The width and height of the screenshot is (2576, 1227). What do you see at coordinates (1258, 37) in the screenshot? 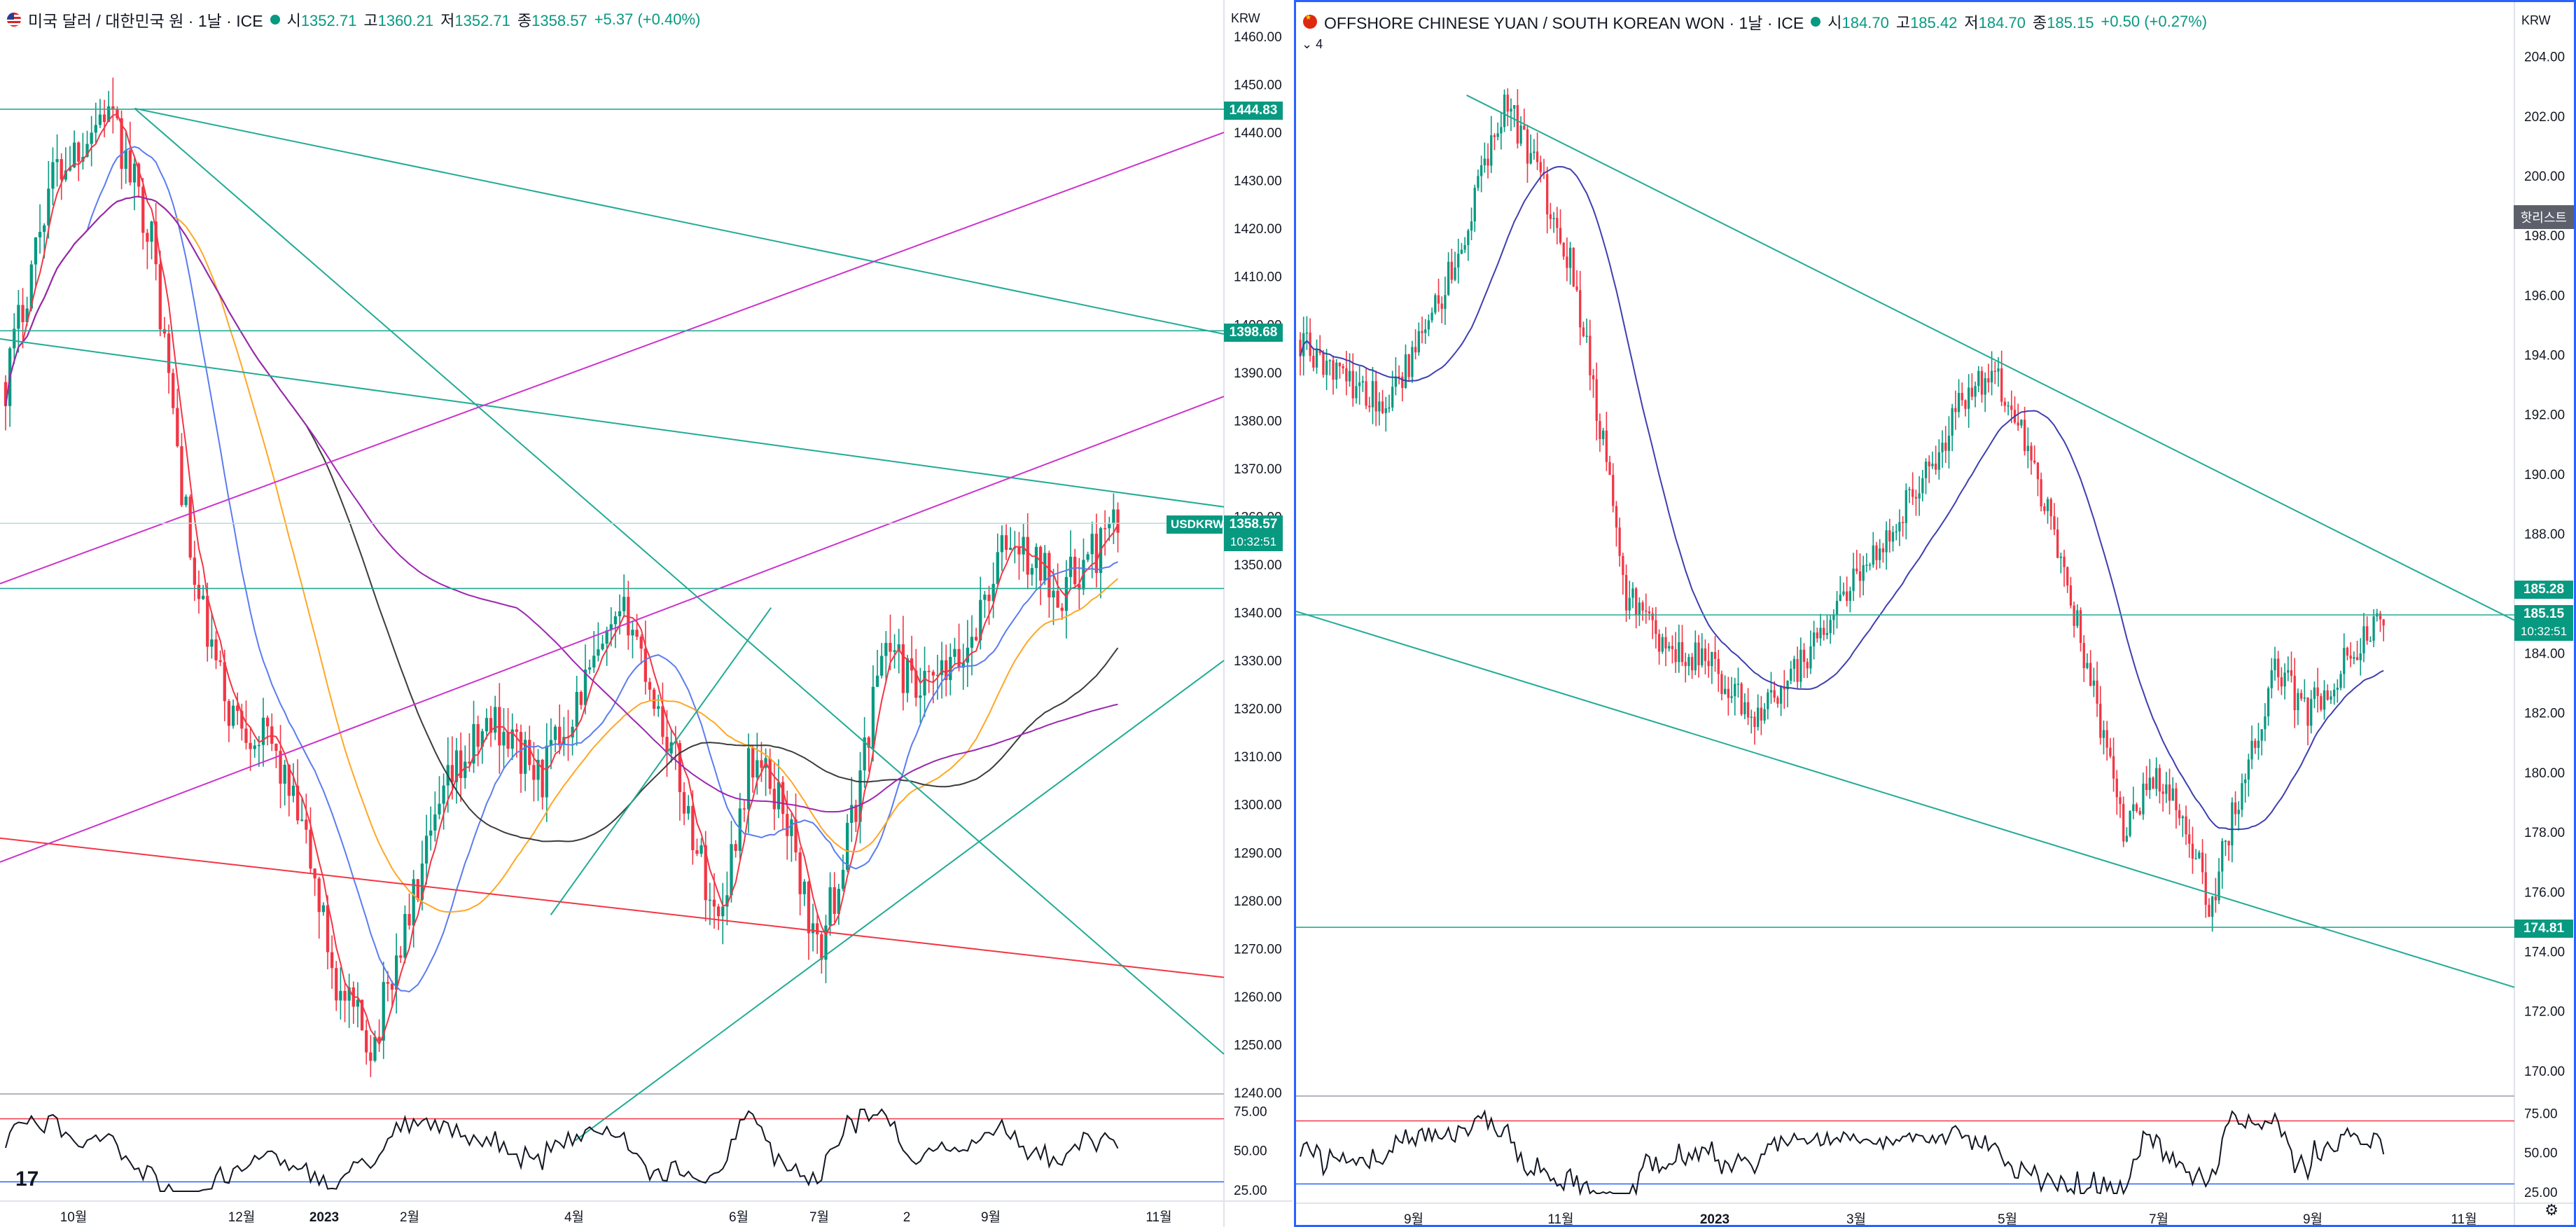
I see `price-tick-label: 1460.00` at bounding box center [1258, 37].